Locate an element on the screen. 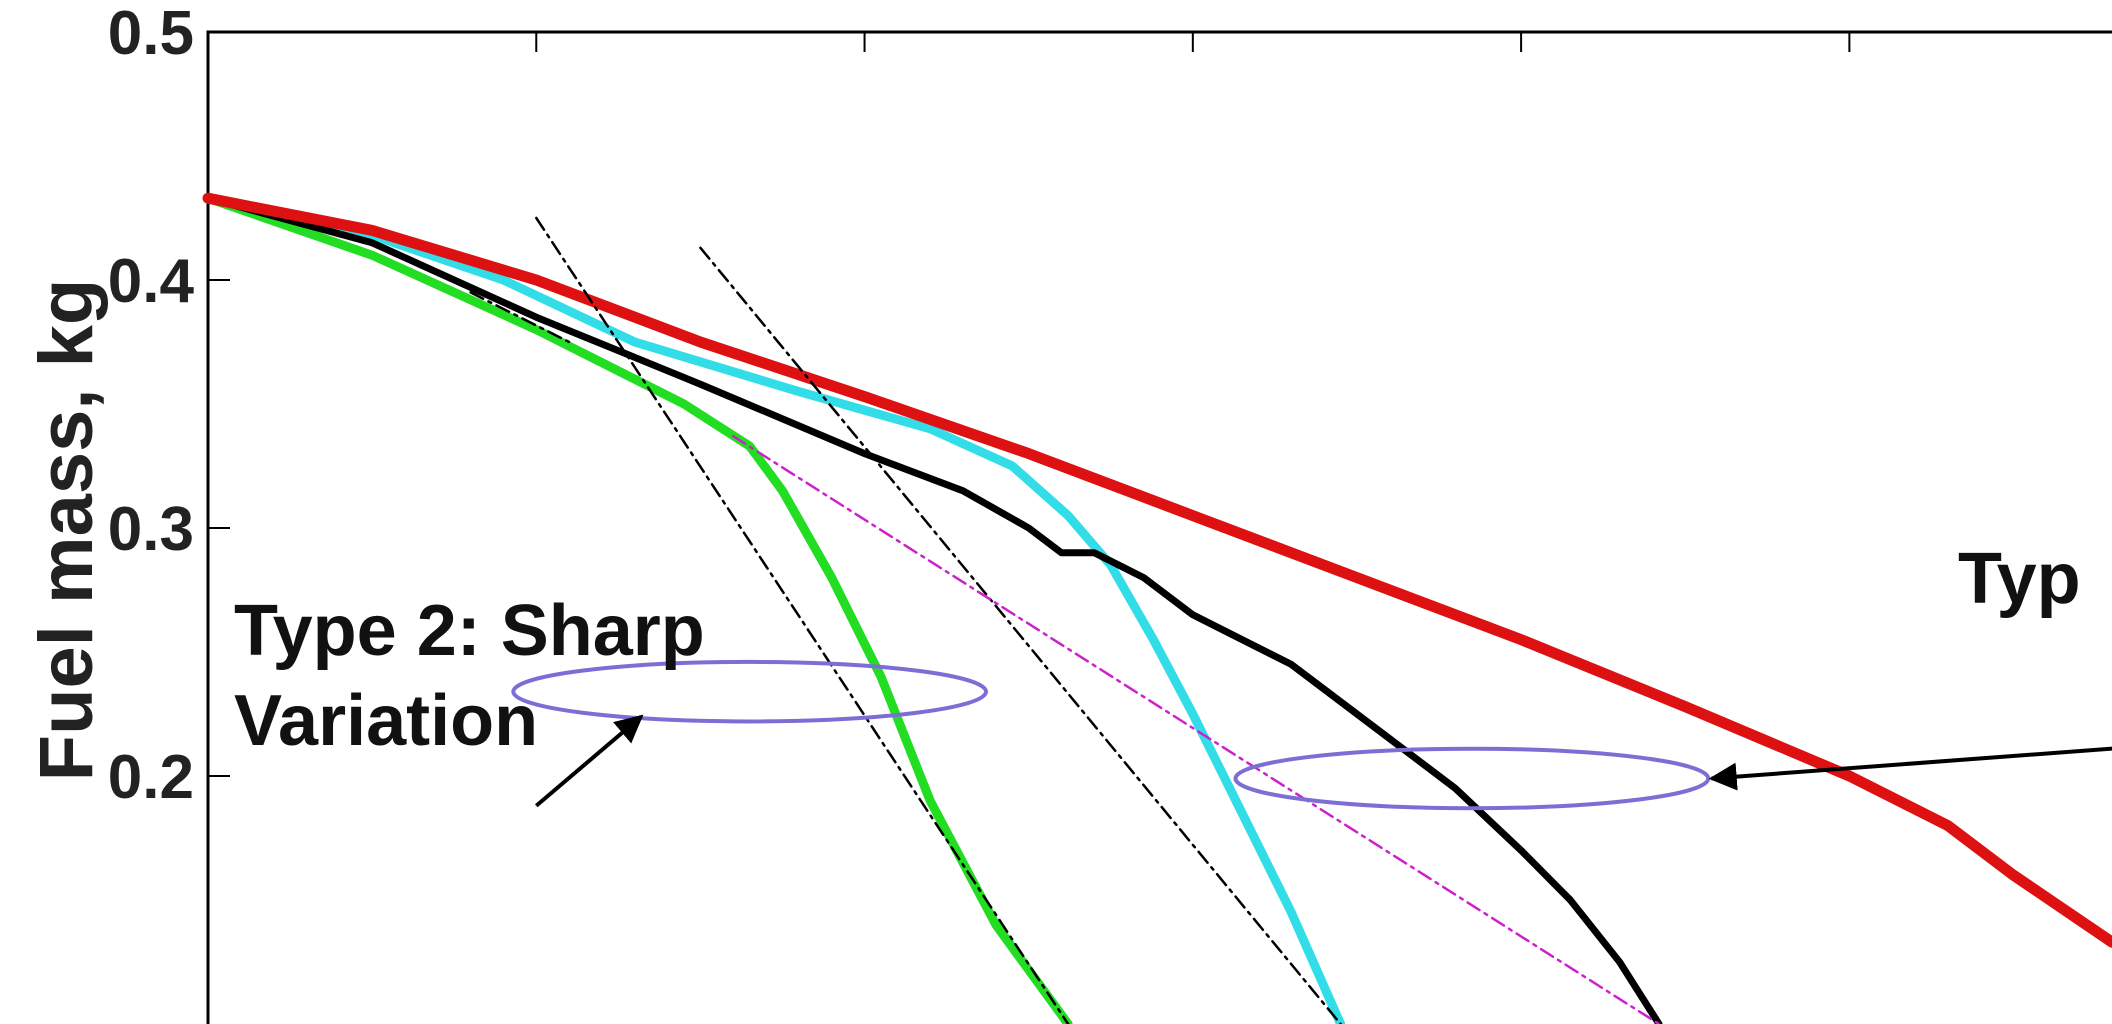 The width and height of the screenshot is (2112, 1024). y-tick-label: 0.2 is located at coordinates (151, 777).